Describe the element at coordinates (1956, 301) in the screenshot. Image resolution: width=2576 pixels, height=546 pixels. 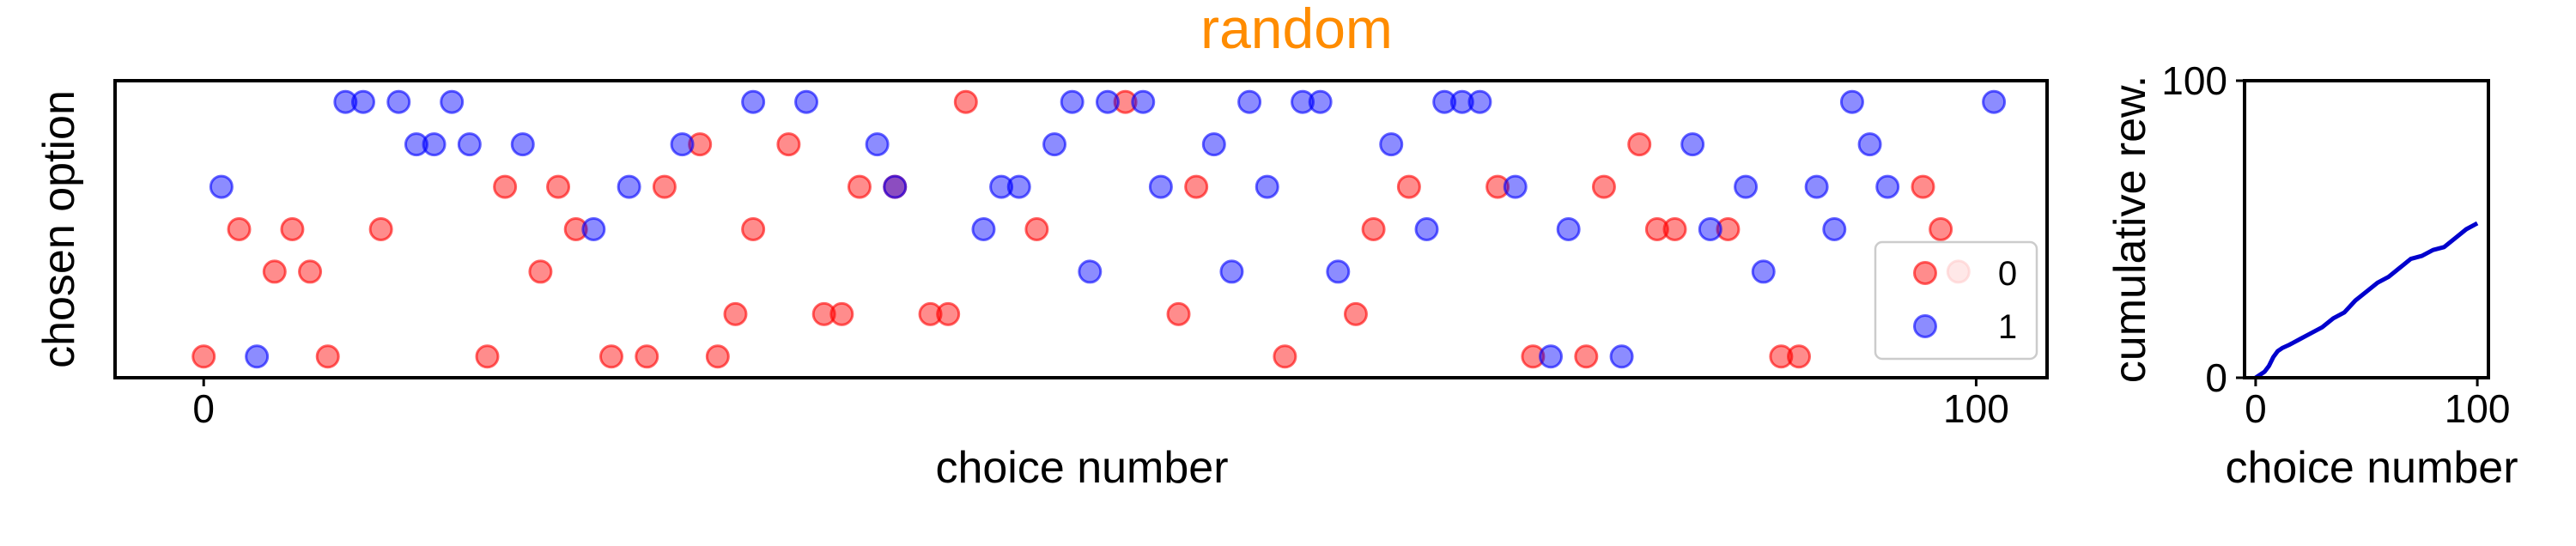
I see `legend: 0 1` at that location.